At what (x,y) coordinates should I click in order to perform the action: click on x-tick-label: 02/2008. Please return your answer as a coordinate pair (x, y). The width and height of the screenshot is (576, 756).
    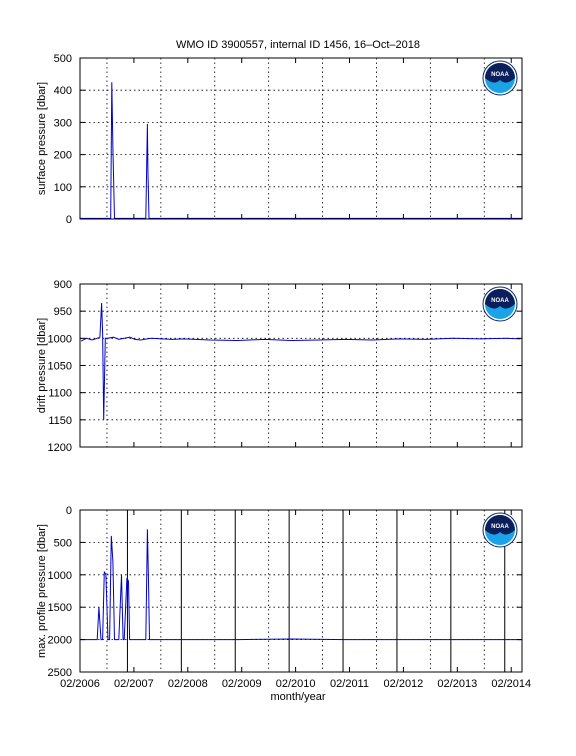
    Looking at the image, I should click on (188, 684).